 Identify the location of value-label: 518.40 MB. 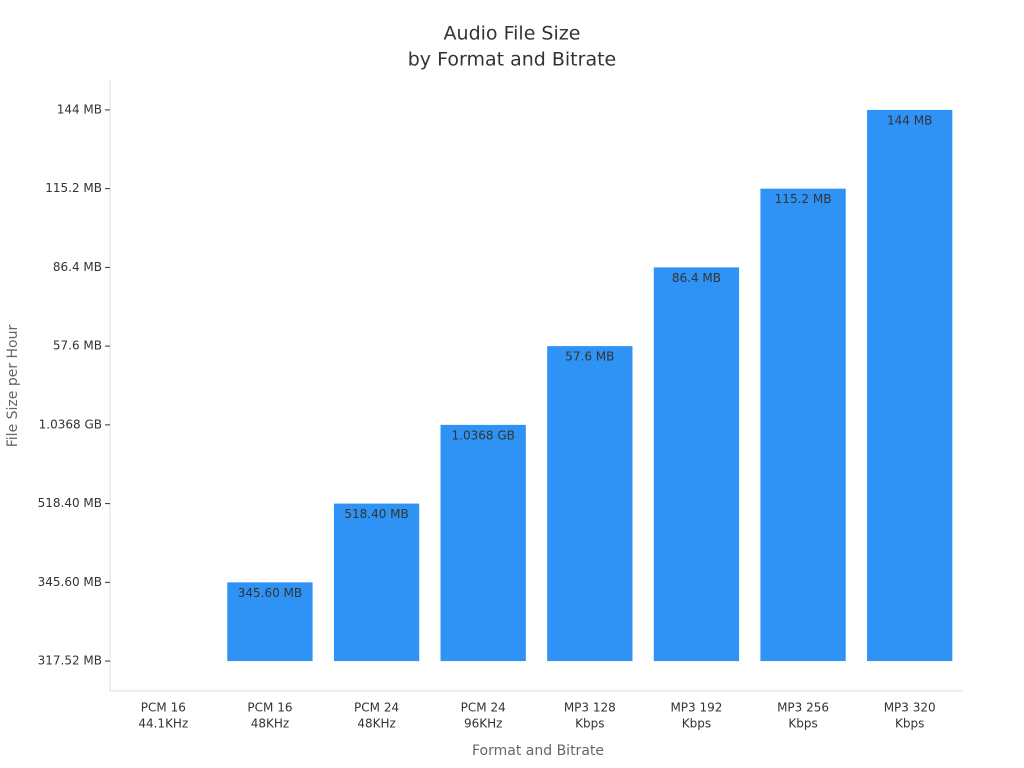
(376, 514).